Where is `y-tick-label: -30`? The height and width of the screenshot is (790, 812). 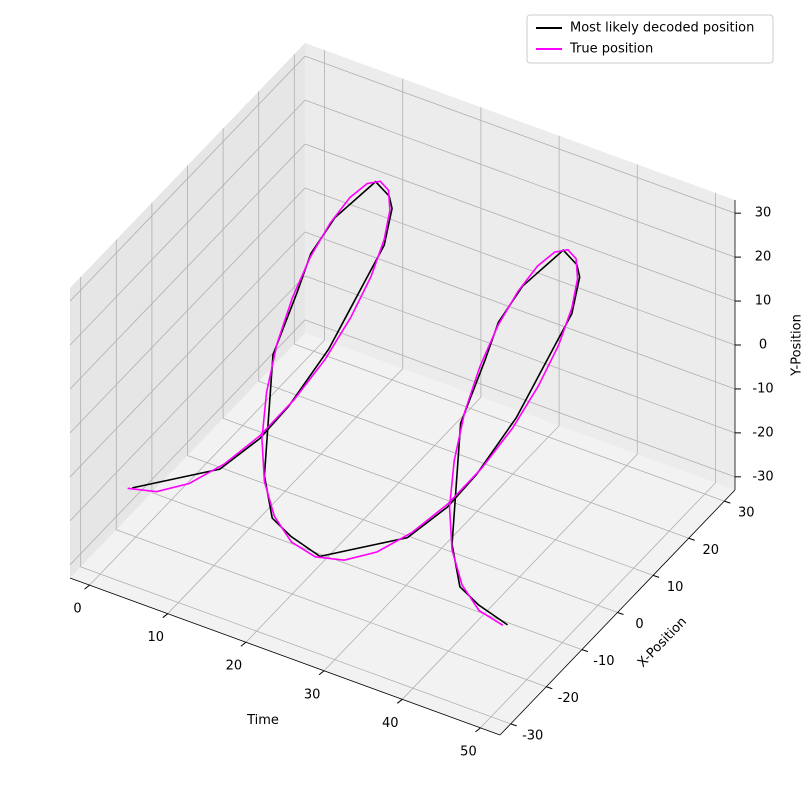
y-tick-label: -30 is located at coordinates (532, 735).